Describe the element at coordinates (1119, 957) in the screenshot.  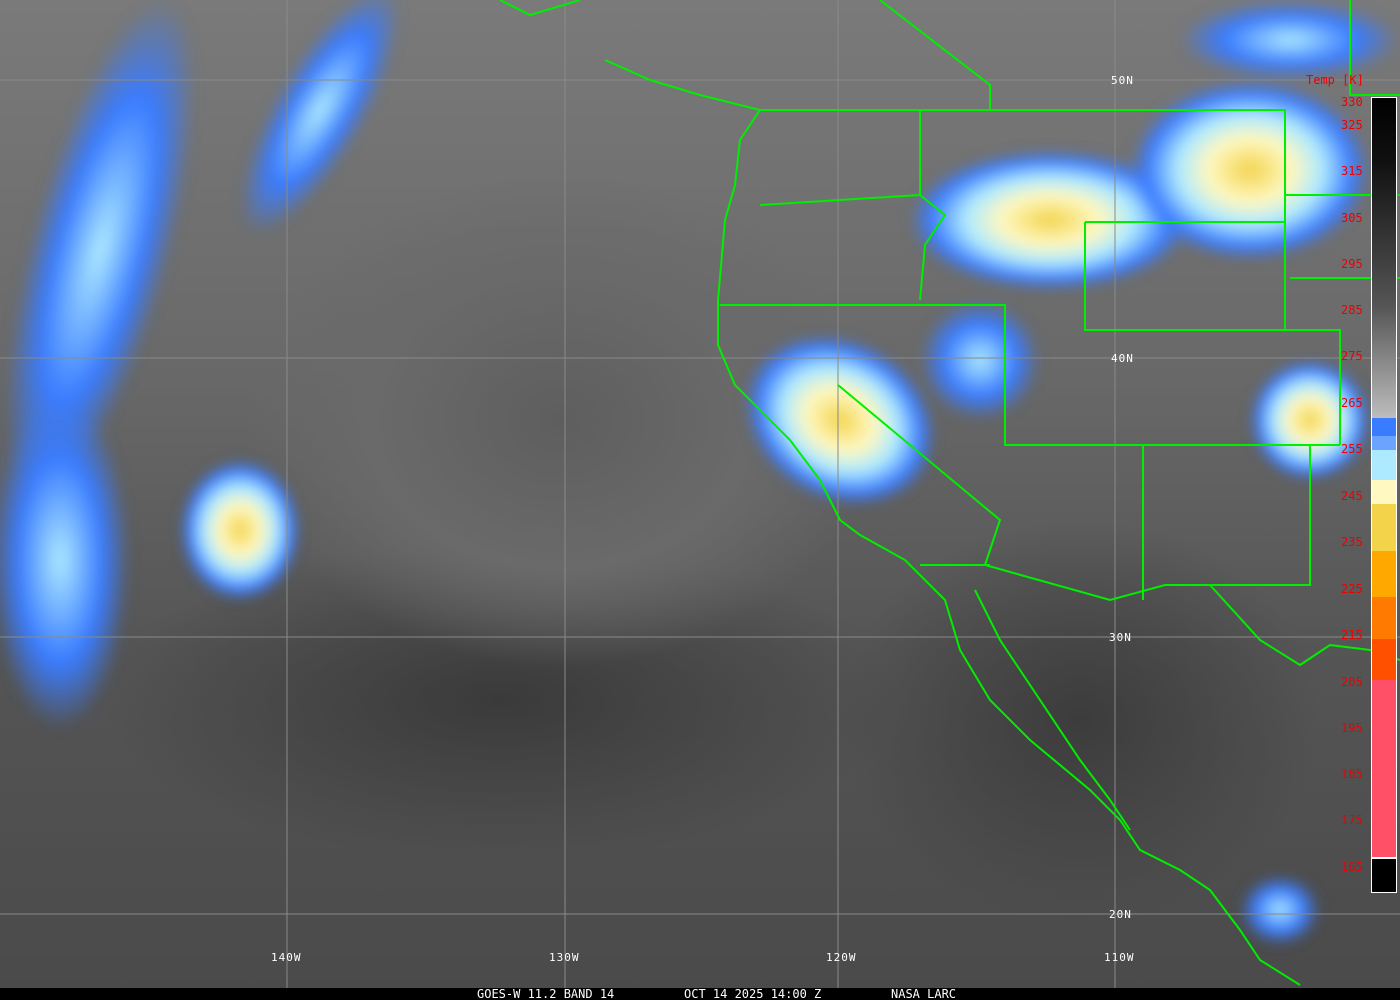
I see `longitude-label-110w: 110W` at that location.